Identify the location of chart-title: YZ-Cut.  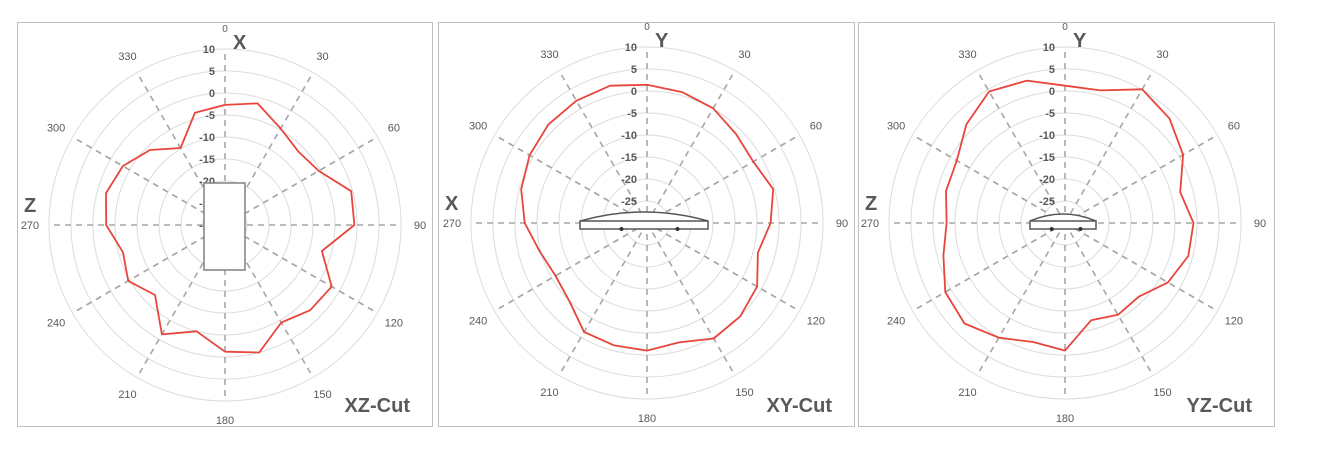
(1219, 406).